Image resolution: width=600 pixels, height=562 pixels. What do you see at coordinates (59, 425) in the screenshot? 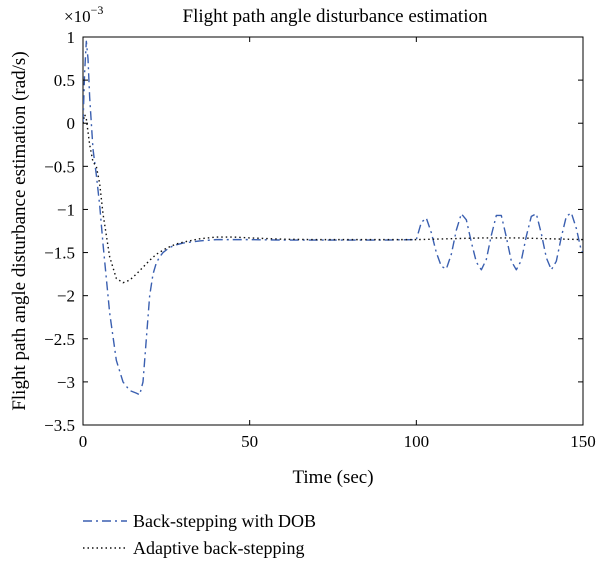
I see `y-tick-label: −3.5` at bounding box center [59, 425].